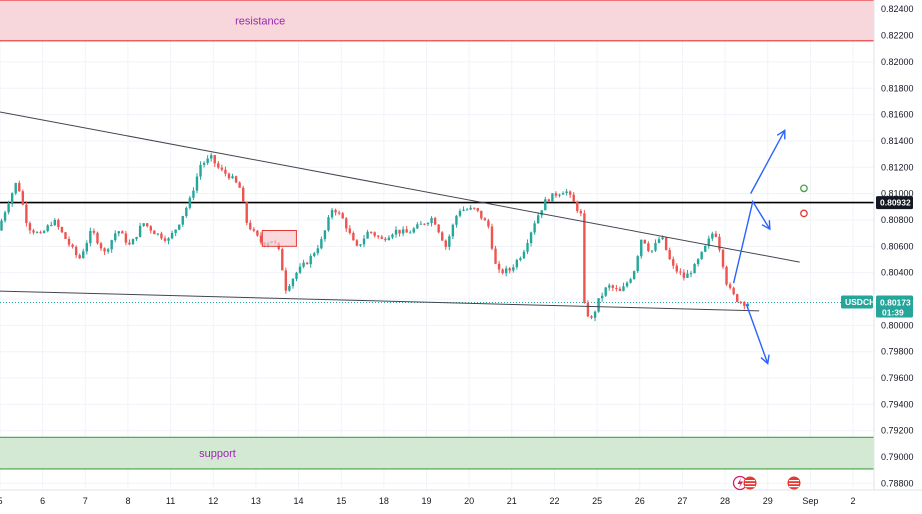 This screenshot has width=922, height=514. Describe the element at coordinates (85, 501) in the screenshot. I see `date-tick-label: 7` at that location.